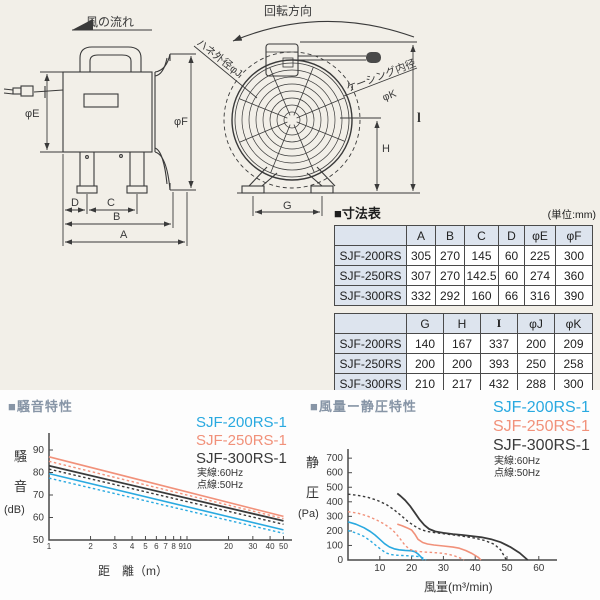 This screenshot has height=600, width=600. I want to click on dim-table-header-cell: C, so click(481, 235).